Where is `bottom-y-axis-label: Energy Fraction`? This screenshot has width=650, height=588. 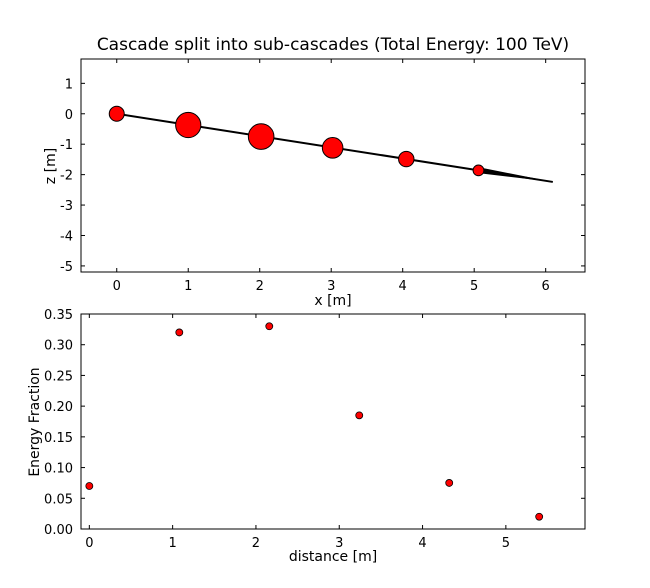
bottom-y-axis-label: Energy Fraction is located at coordinates (35, 421).